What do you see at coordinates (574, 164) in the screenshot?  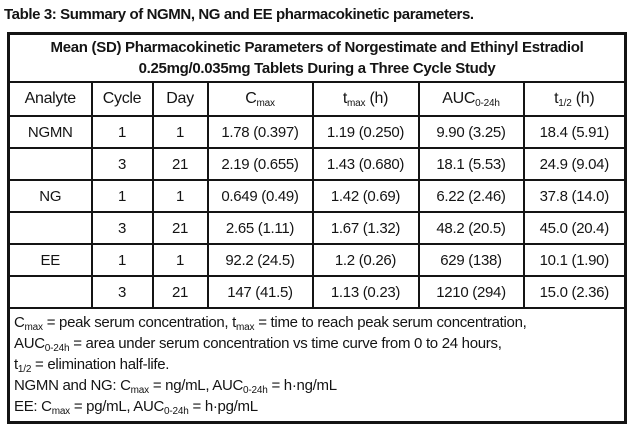 I see `table-cell: 24.9 (9.04)` at bounding box center [574, 164].